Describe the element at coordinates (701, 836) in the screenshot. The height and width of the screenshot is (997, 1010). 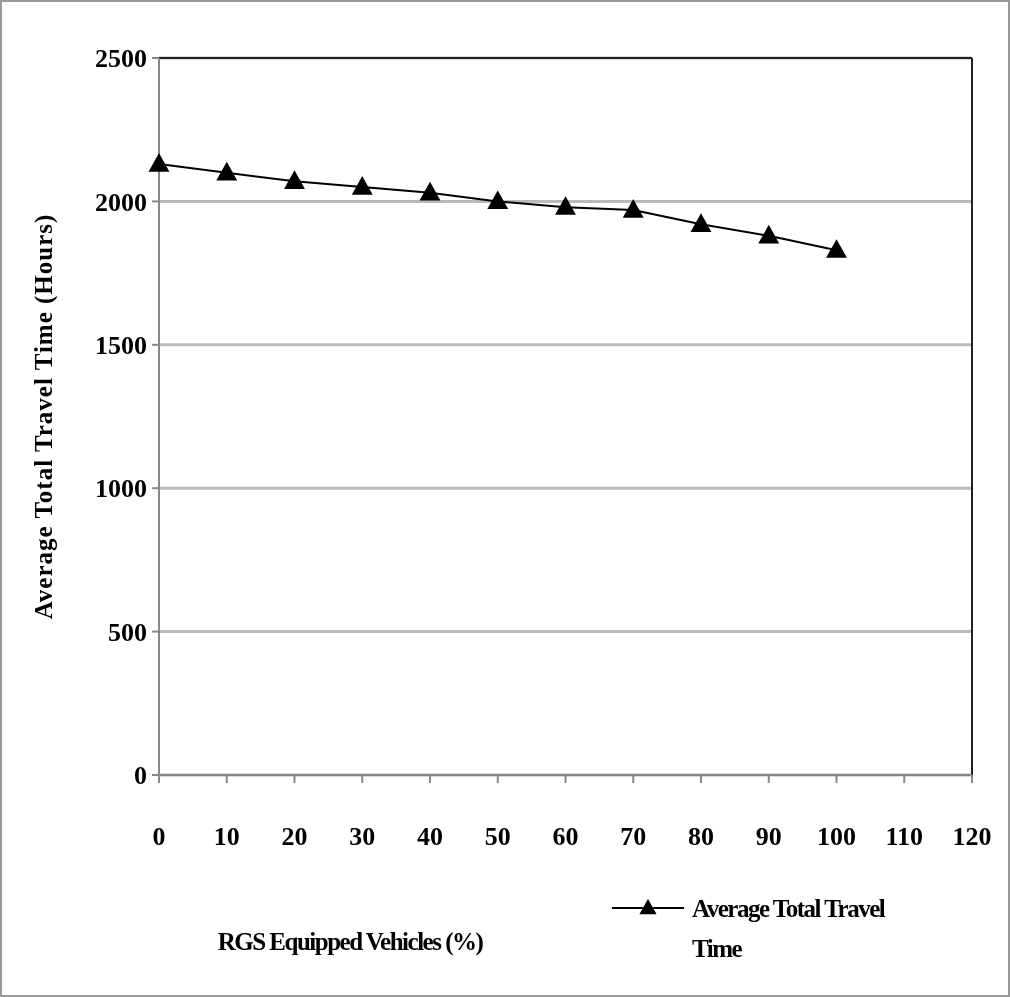
I see `x-tick-label: 80` at that location.